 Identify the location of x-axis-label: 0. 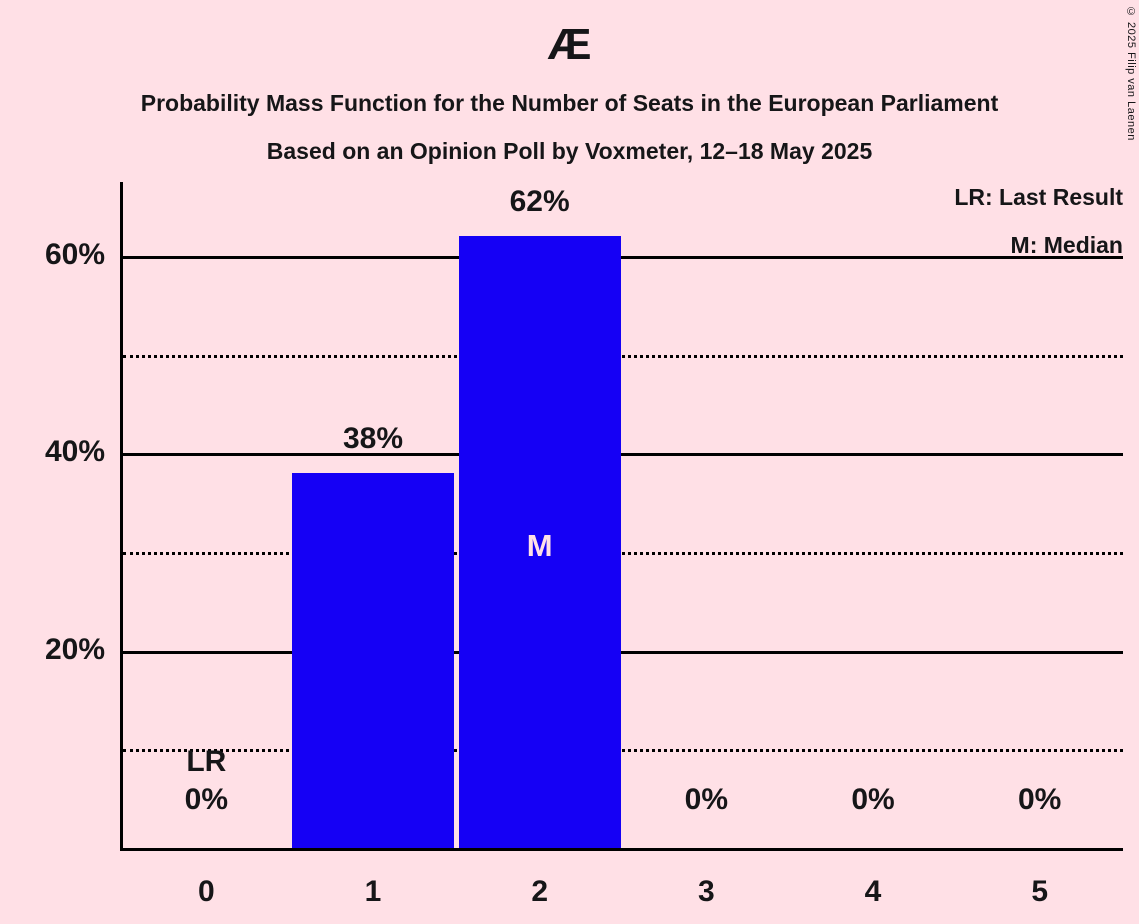
(206, 891).